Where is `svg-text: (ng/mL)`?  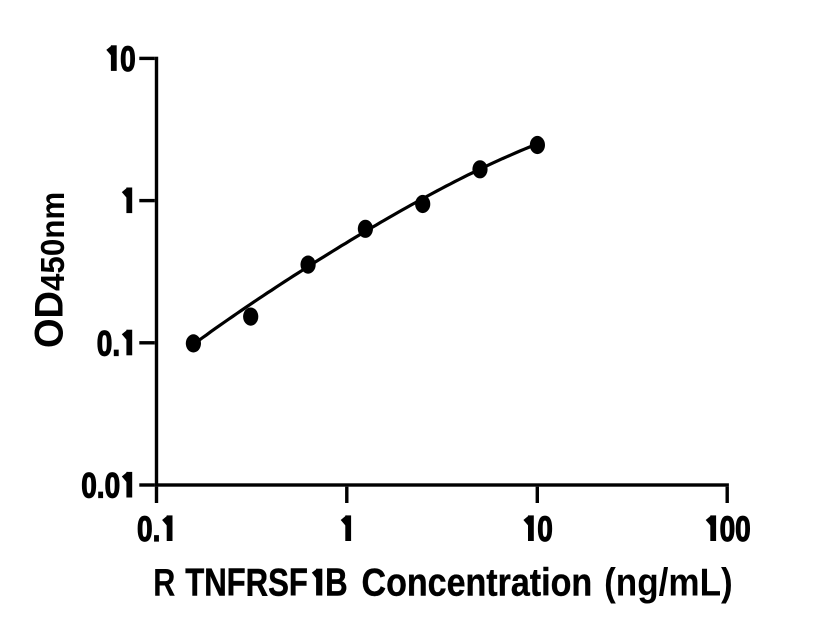
svg-text: (ng/mL) is located at coordinates (668, 582).